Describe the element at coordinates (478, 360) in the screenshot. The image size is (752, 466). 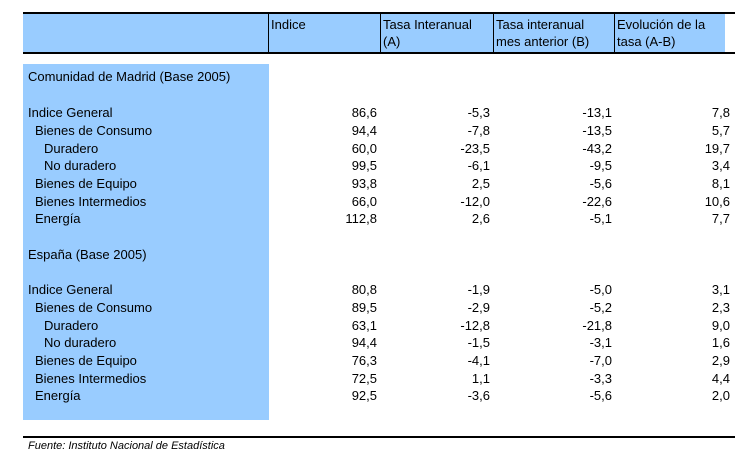
I see `cell-tasa-a: -4,1` at that location.